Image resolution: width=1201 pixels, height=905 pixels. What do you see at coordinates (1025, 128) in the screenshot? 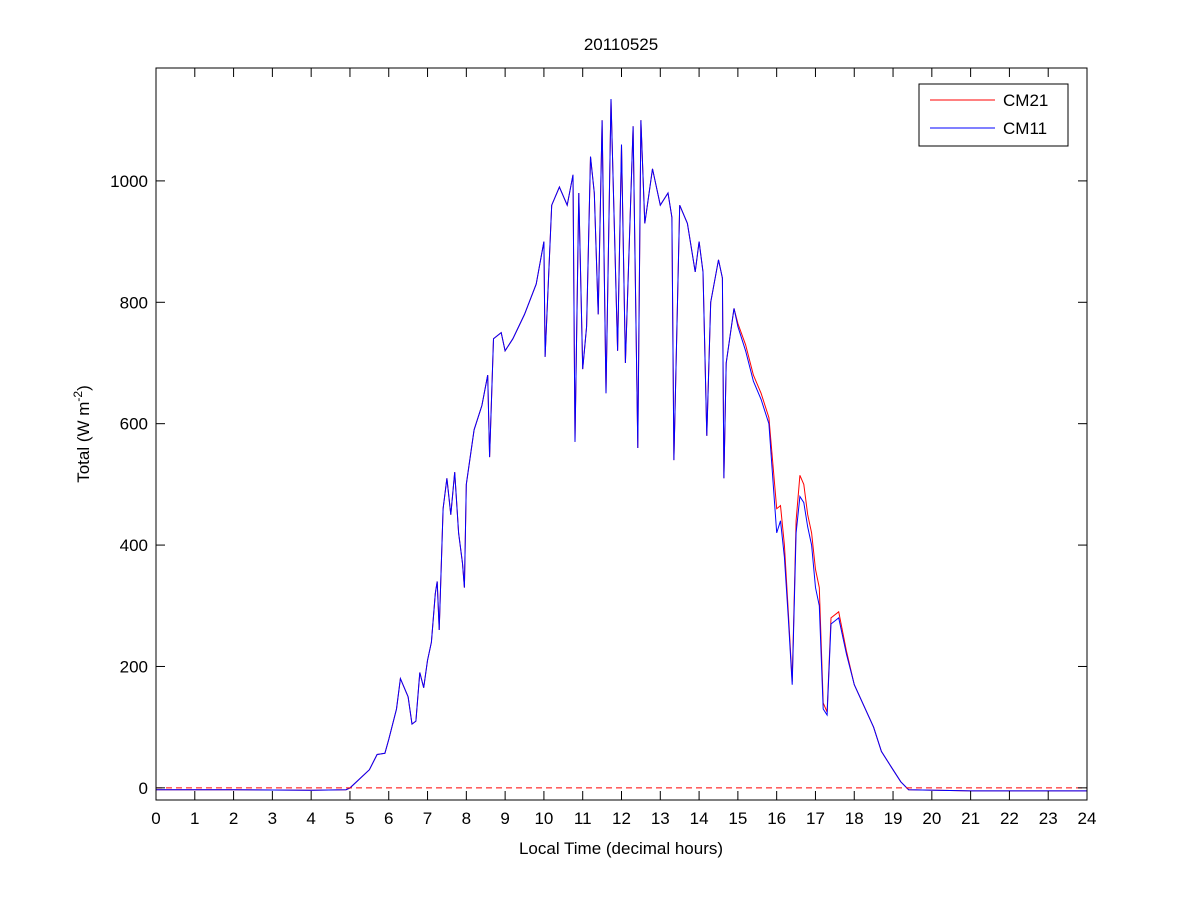
I see `legend-label-cm11: CM11` at bounding box center [1025, 128].